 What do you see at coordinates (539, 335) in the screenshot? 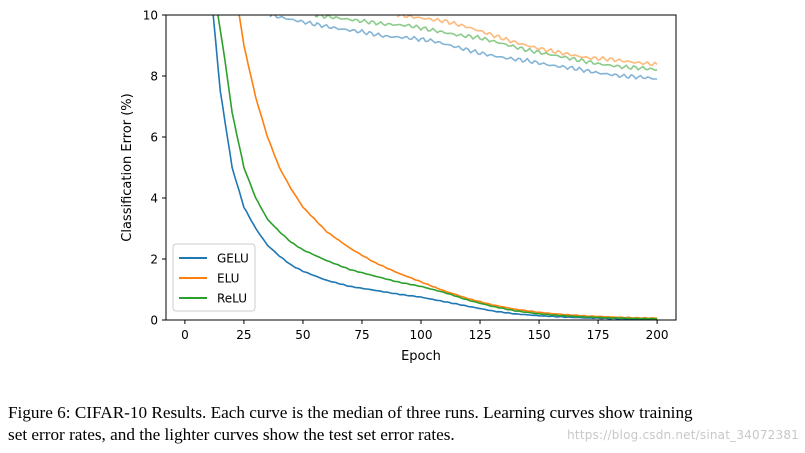
I see `x-tick-label: 150` at bounding box center [539, 335].